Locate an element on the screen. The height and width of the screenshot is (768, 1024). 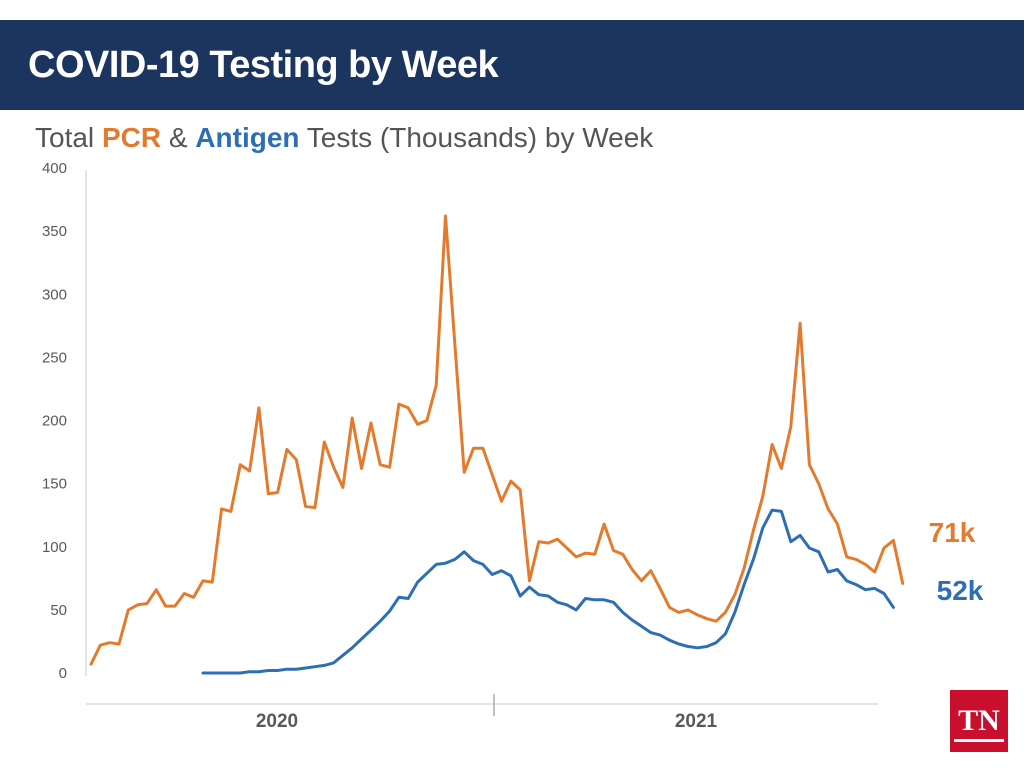
tn-logo: TN is located at coordinates (979, 721).